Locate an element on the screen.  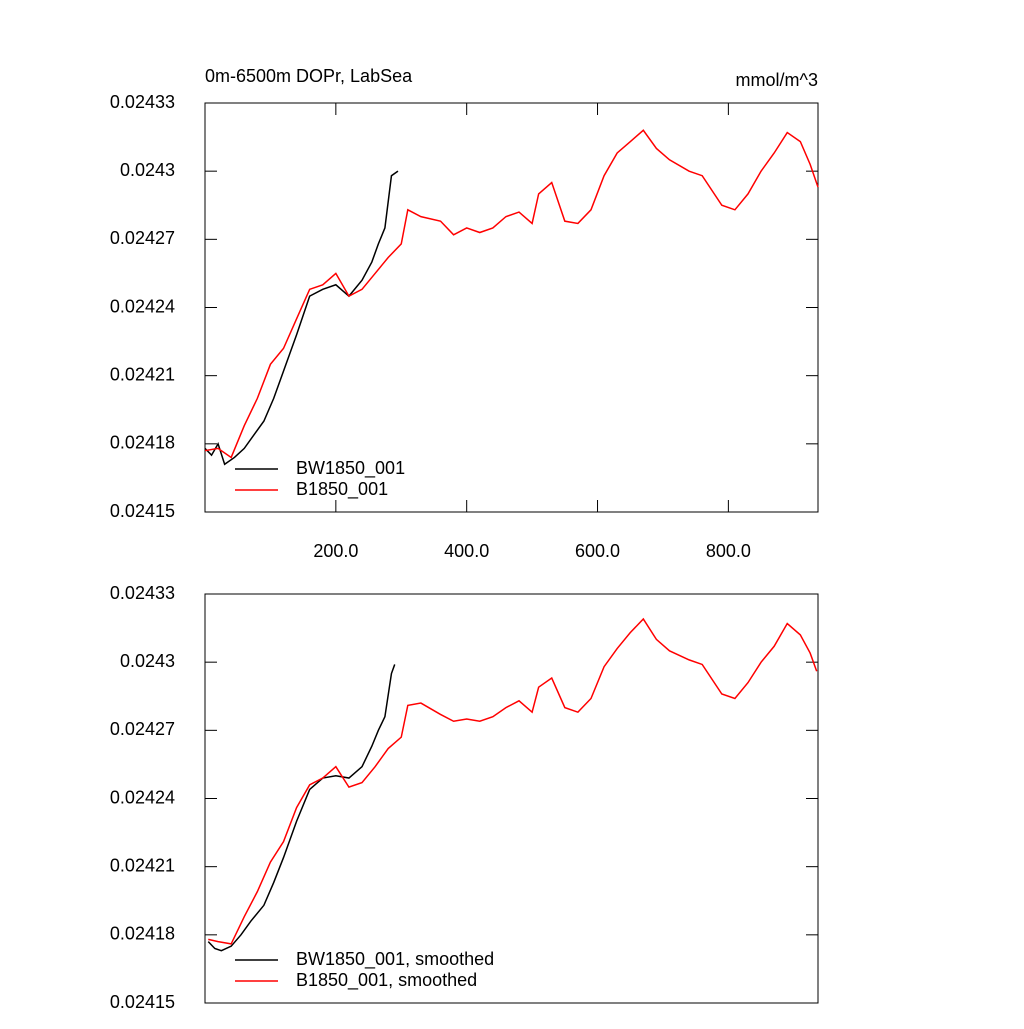
chart-subtitle: mmol/m^3 is located at coordinates (777, 80).